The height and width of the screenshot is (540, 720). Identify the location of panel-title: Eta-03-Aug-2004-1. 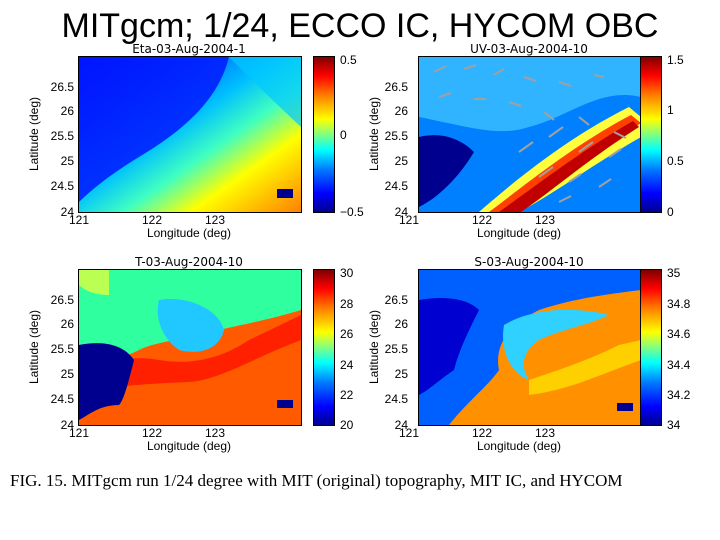
(189, 49).